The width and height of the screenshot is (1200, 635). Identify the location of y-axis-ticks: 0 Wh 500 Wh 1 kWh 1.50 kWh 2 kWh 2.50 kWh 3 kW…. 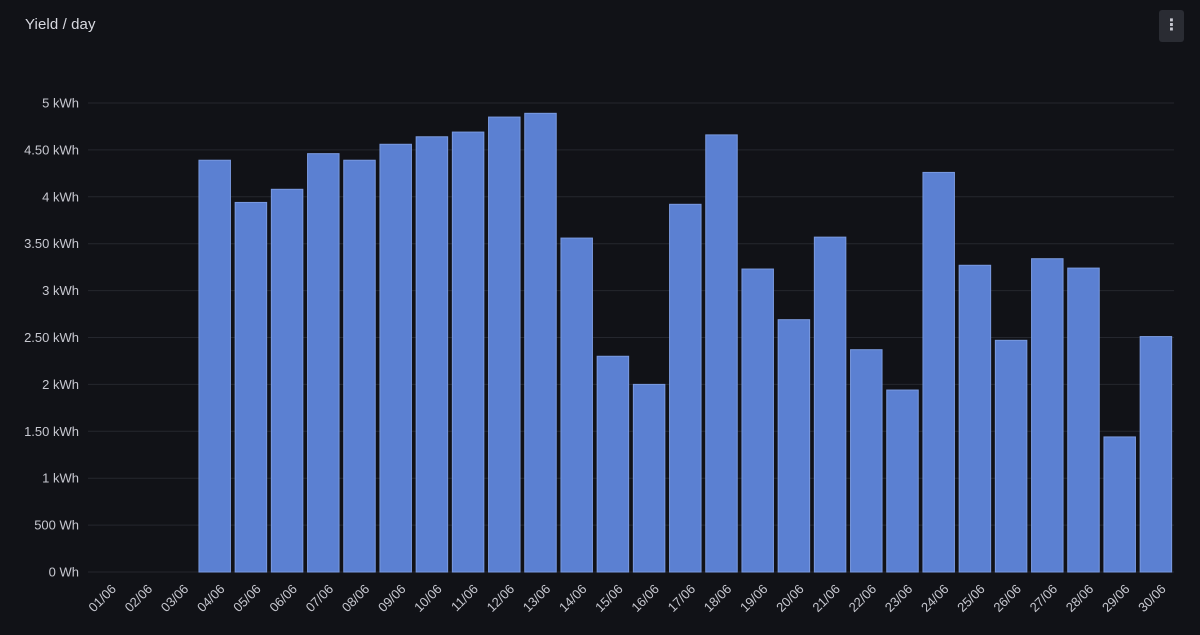
(51, 338).